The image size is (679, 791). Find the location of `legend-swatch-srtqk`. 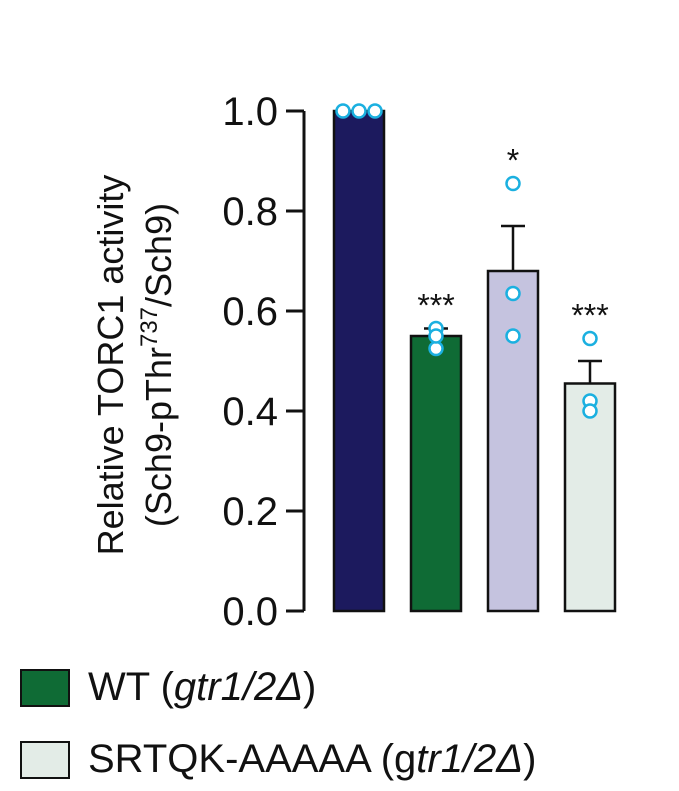

legend-swatch-srtqk is located at coordinates (45, 759).